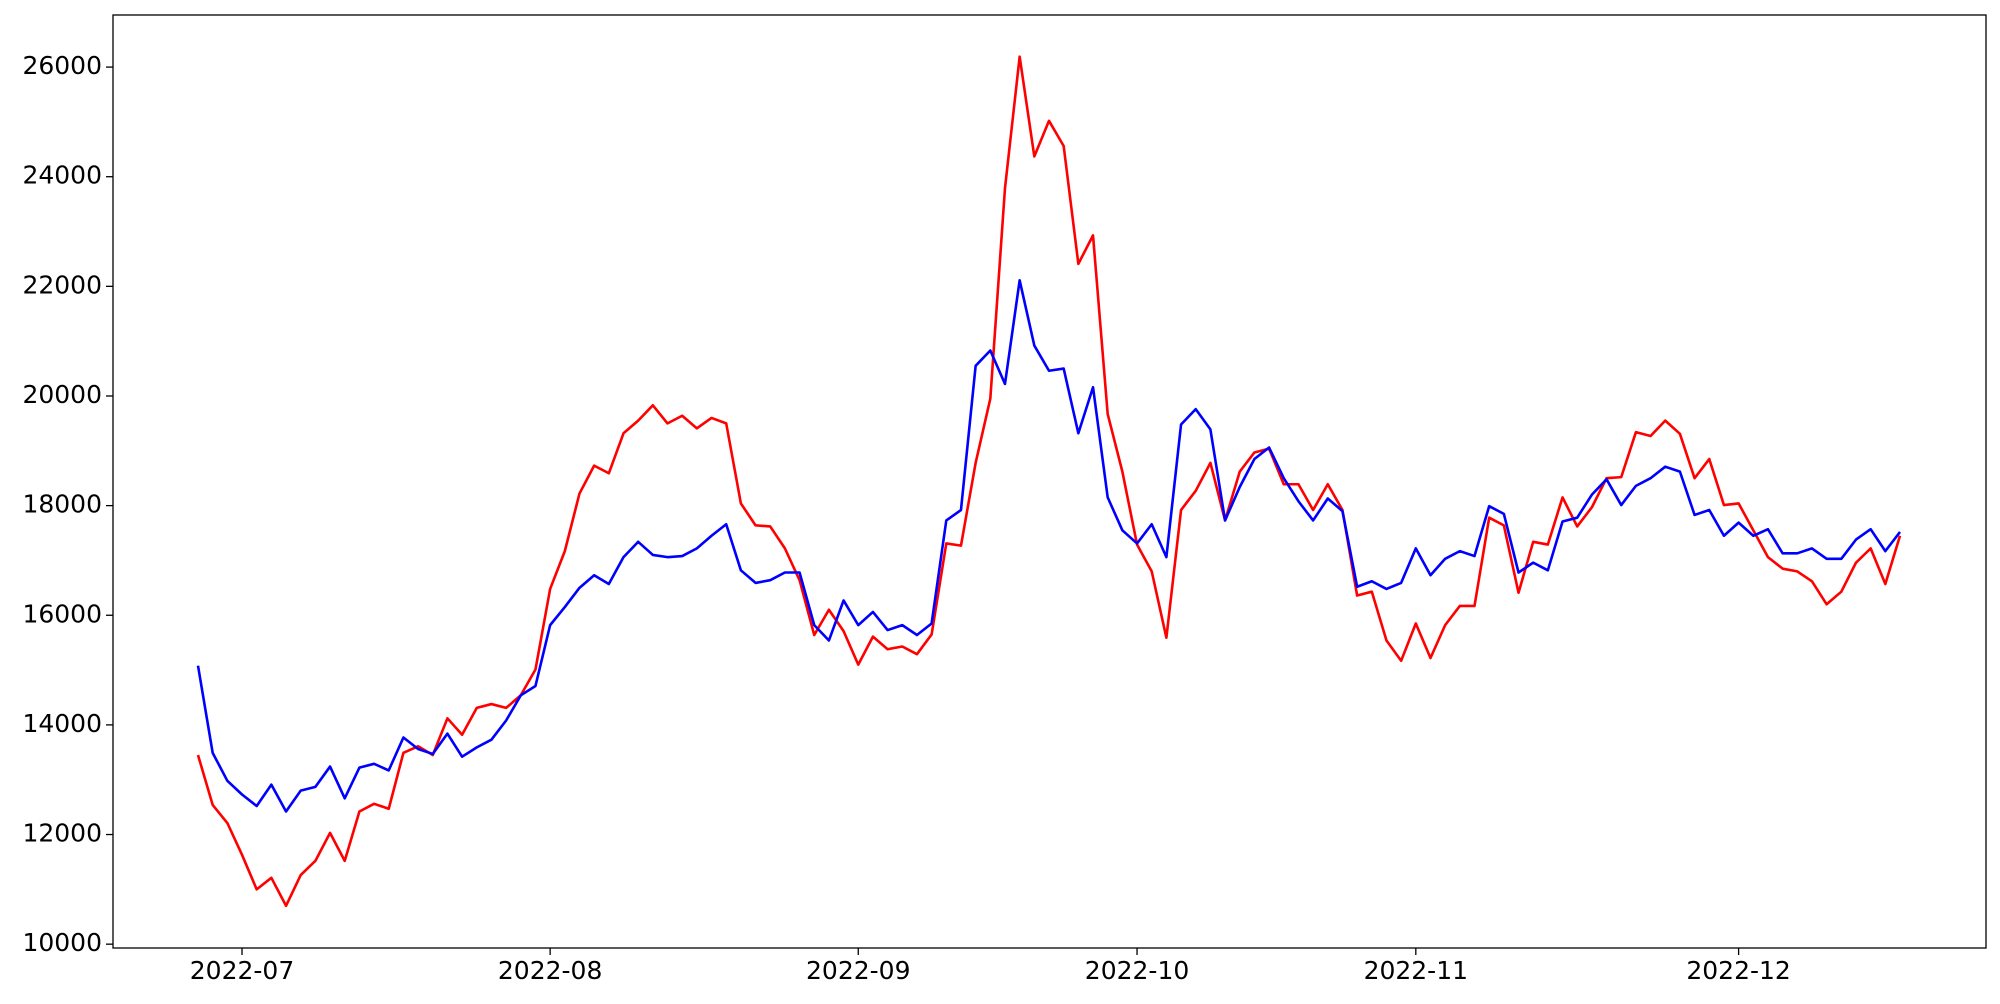 The image size is (2000, 1004). Describe the element at coordinates (62, 833) in the screenshot. I see `y-tick-label: 12000` at that location.